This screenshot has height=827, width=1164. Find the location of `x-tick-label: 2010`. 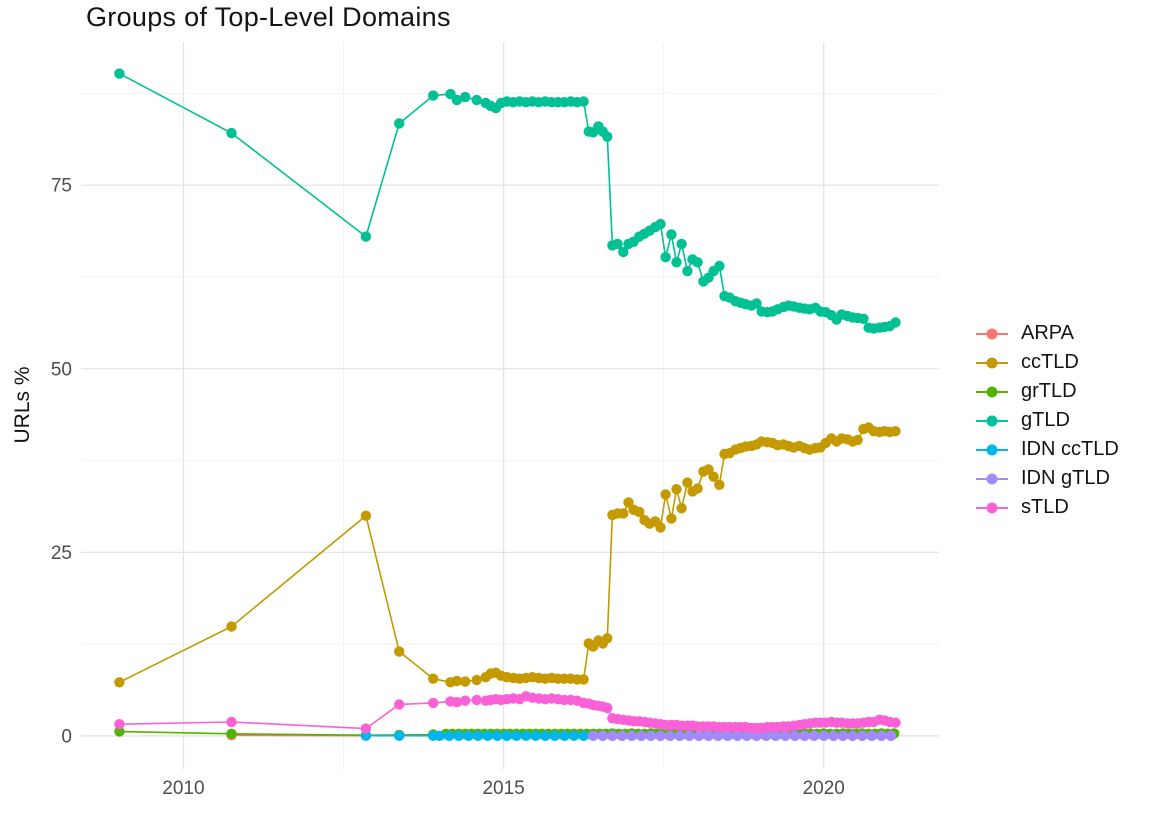

x-tick-label: 2010 is located at coordinates (183, 788).